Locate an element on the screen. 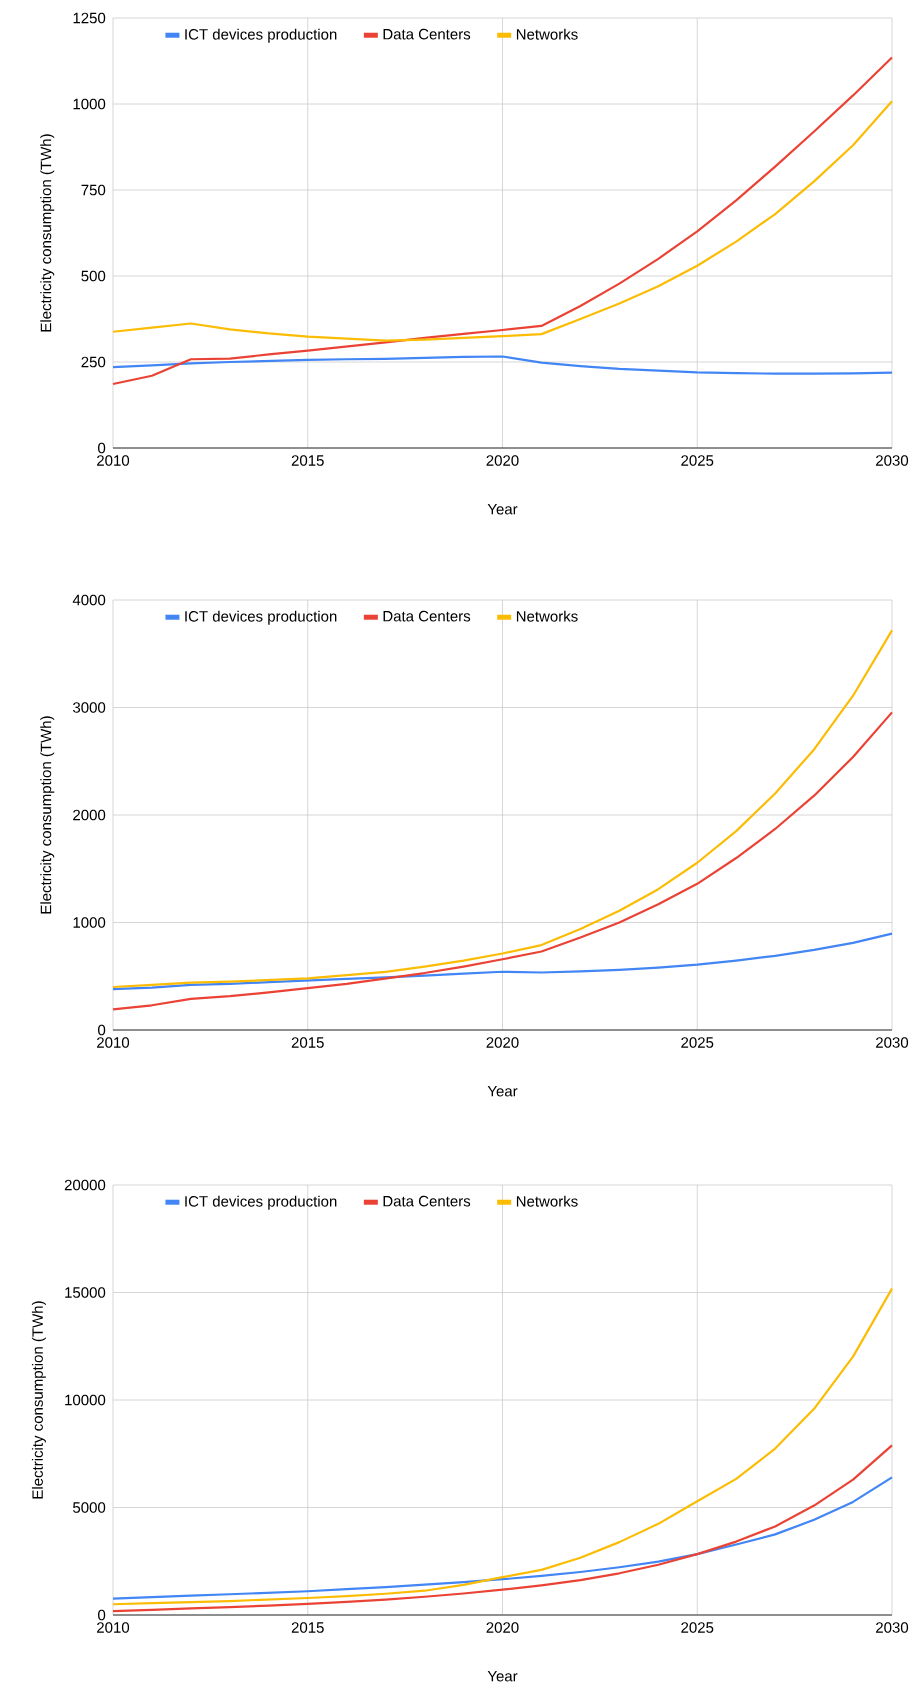 This screenshot has width=918, height=1695. y-tick-label: 20000 is located at coordinates (85, 1185).